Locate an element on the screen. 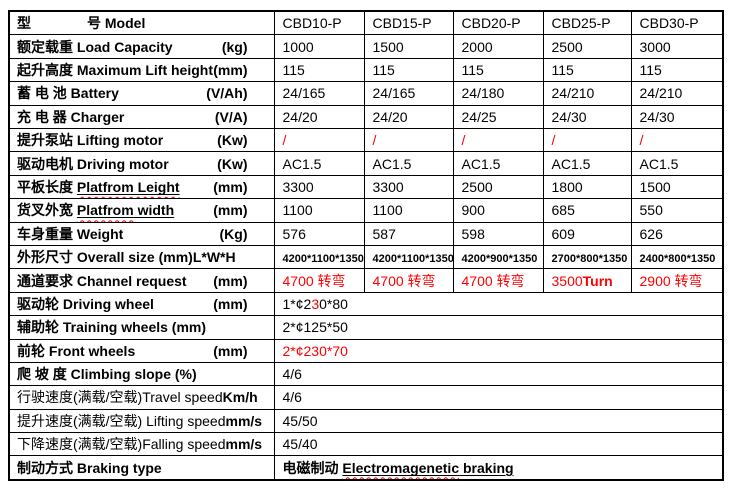 The image size is (750, 488). row-label-text: 外形尺寸 Overall size (mm)L*W*H is located at coordinates (126, 257).